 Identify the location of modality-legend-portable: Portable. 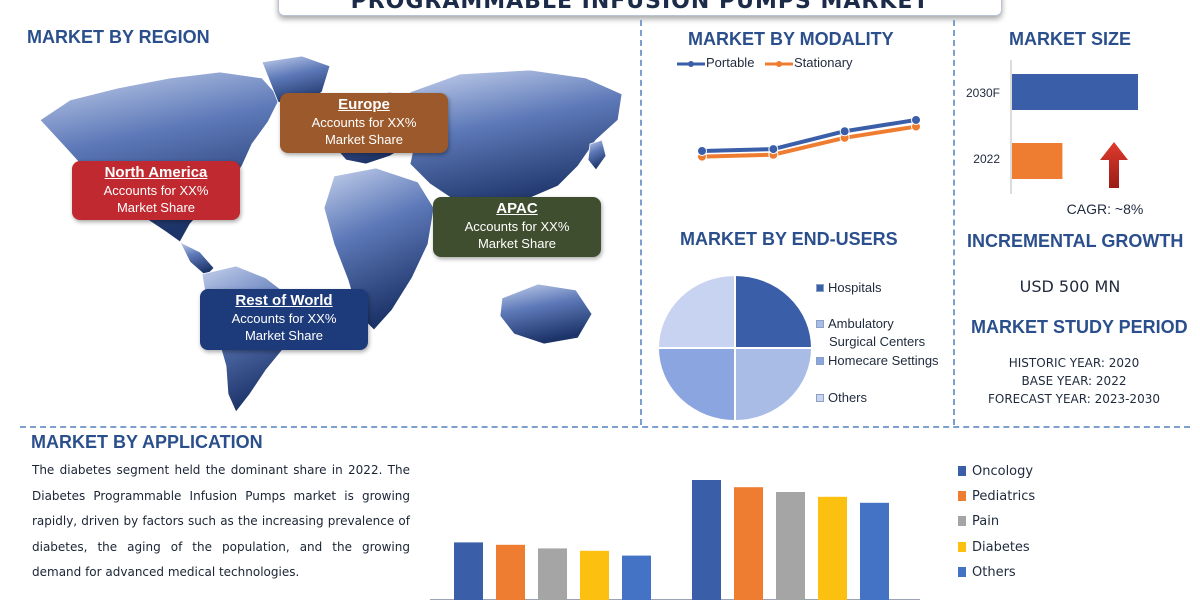
(715, 62).